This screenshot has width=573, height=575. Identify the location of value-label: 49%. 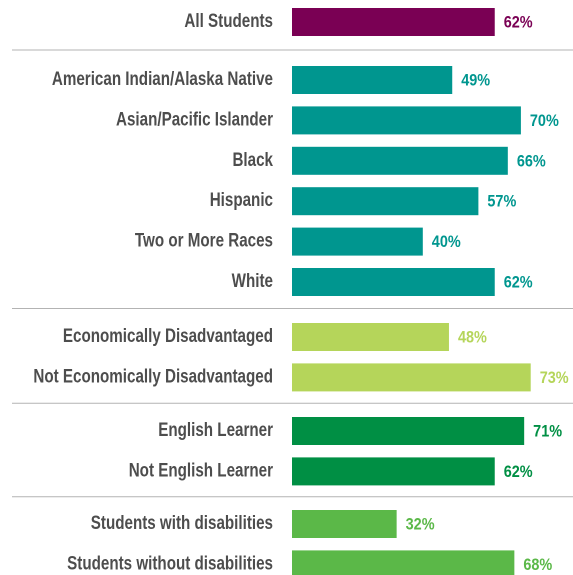
(475, 80).